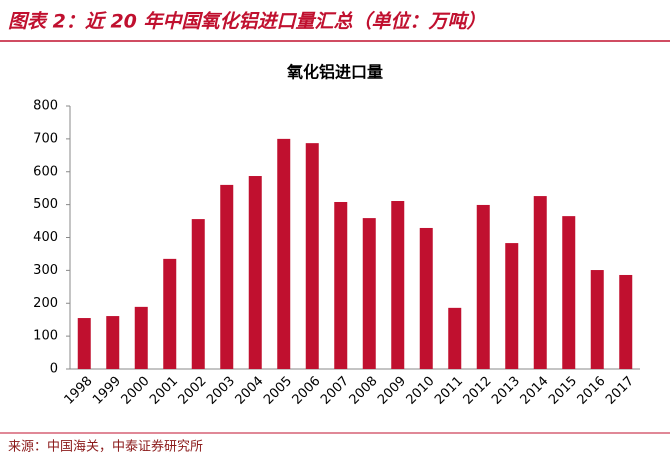 This screenshot has width=670, height=458. What do you see at coordinates (136, 391) in the screenshot?
I see `x-tick-label: 2000` at bounding box center [136, 391].